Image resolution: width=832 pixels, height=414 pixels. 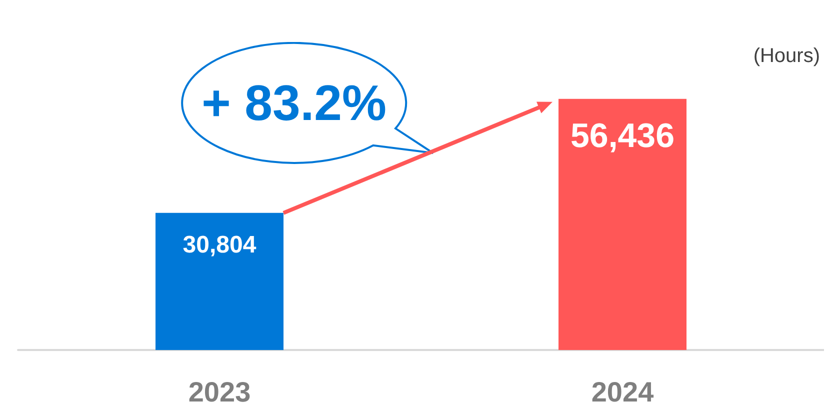 I want to click on x-tick-label: 2023, so click(x=219, y=392).